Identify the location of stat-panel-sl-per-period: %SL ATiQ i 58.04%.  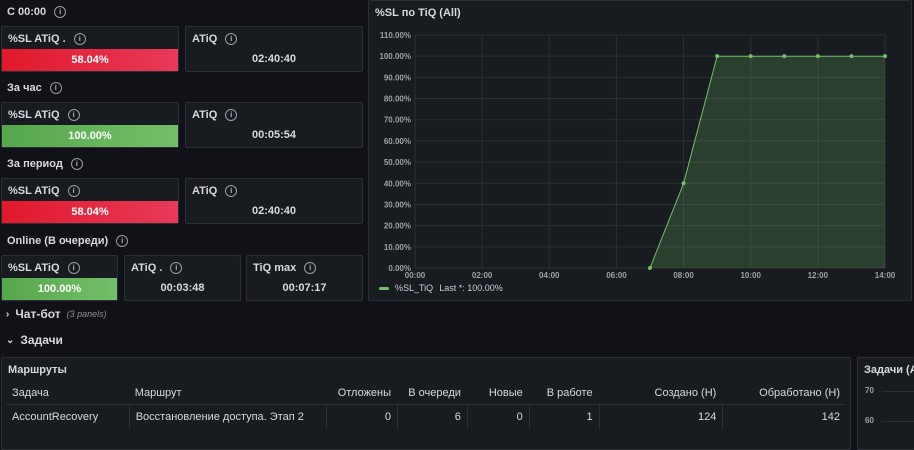
(90, 201).